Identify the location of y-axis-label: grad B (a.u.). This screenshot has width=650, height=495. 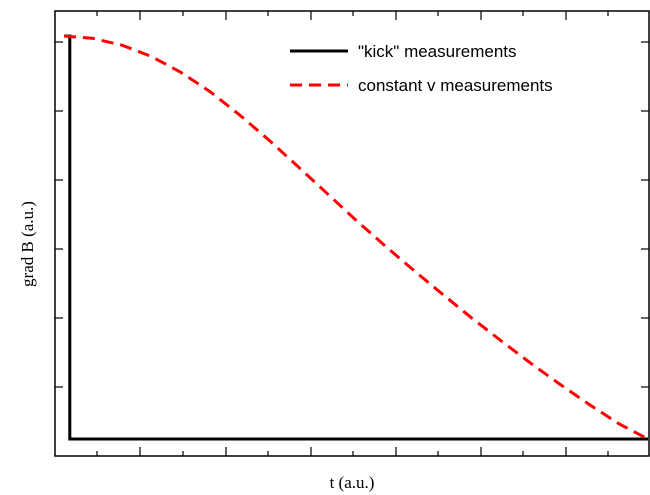
(27, 244).